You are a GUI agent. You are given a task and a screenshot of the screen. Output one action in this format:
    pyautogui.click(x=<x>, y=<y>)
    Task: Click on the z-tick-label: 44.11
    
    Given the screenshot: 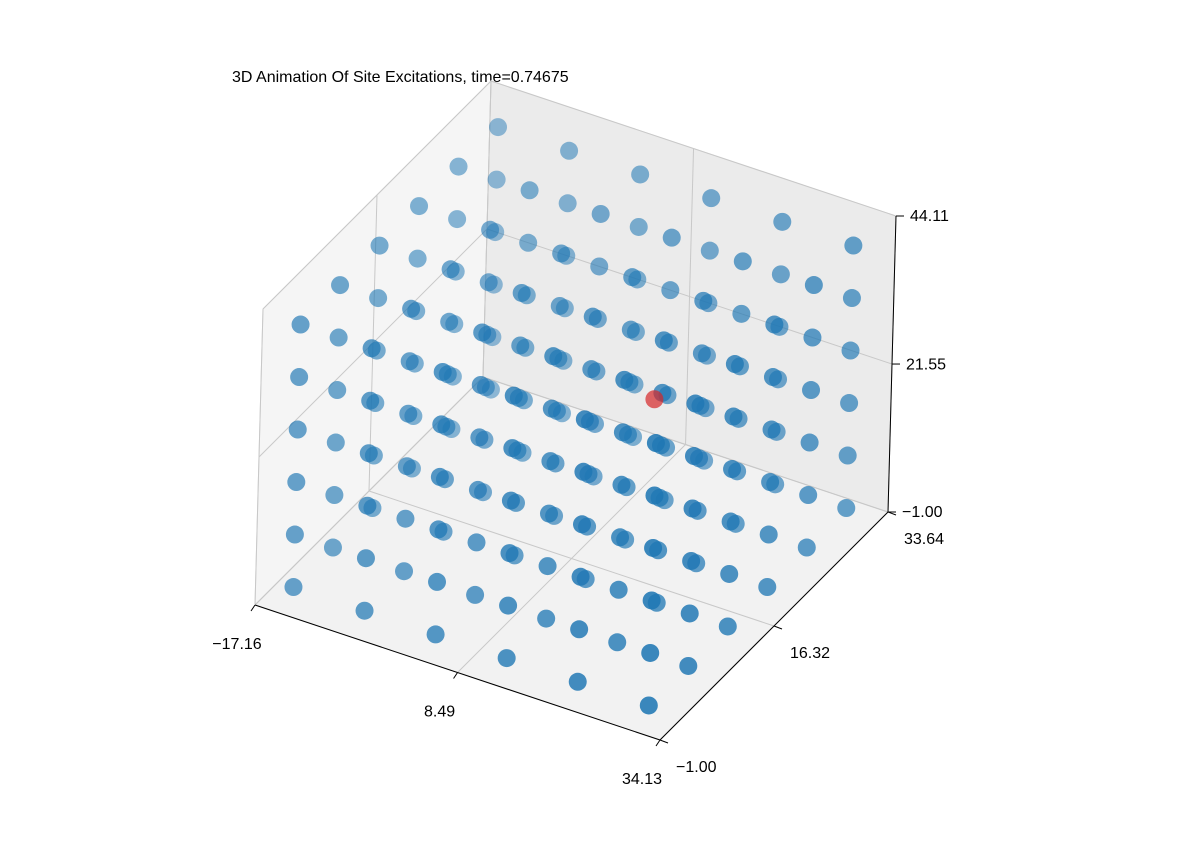 What is the action you would take?
    pyautogui.click(x=929, y=216)
    